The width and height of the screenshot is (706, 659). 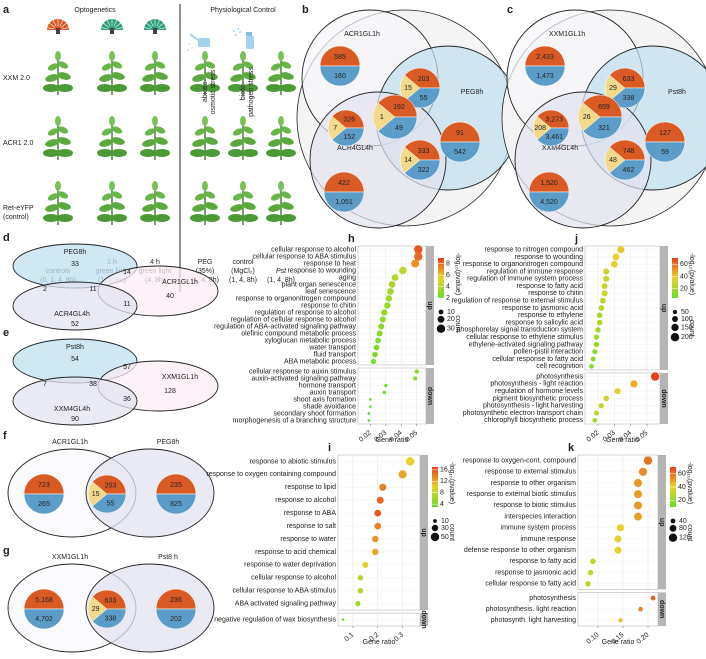 I want to click on term-label: response to lipid, so click(x=310, y=487).